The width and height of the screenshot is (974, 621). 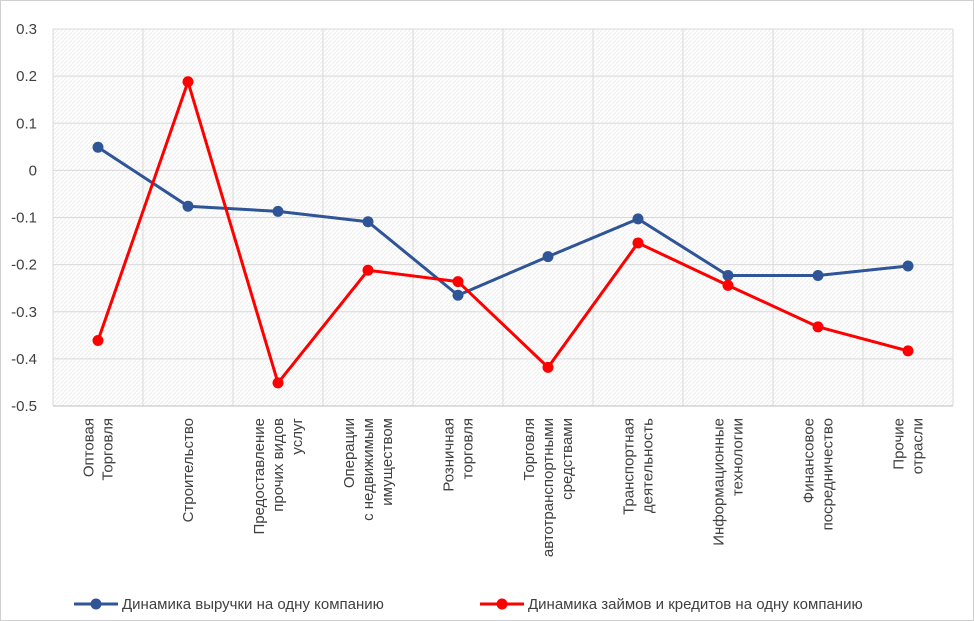 What do you see at coordinates (809, 460) in the screenshot?
I see `x-tick-label-line: Финансовое` at bounding box center [809, 460].